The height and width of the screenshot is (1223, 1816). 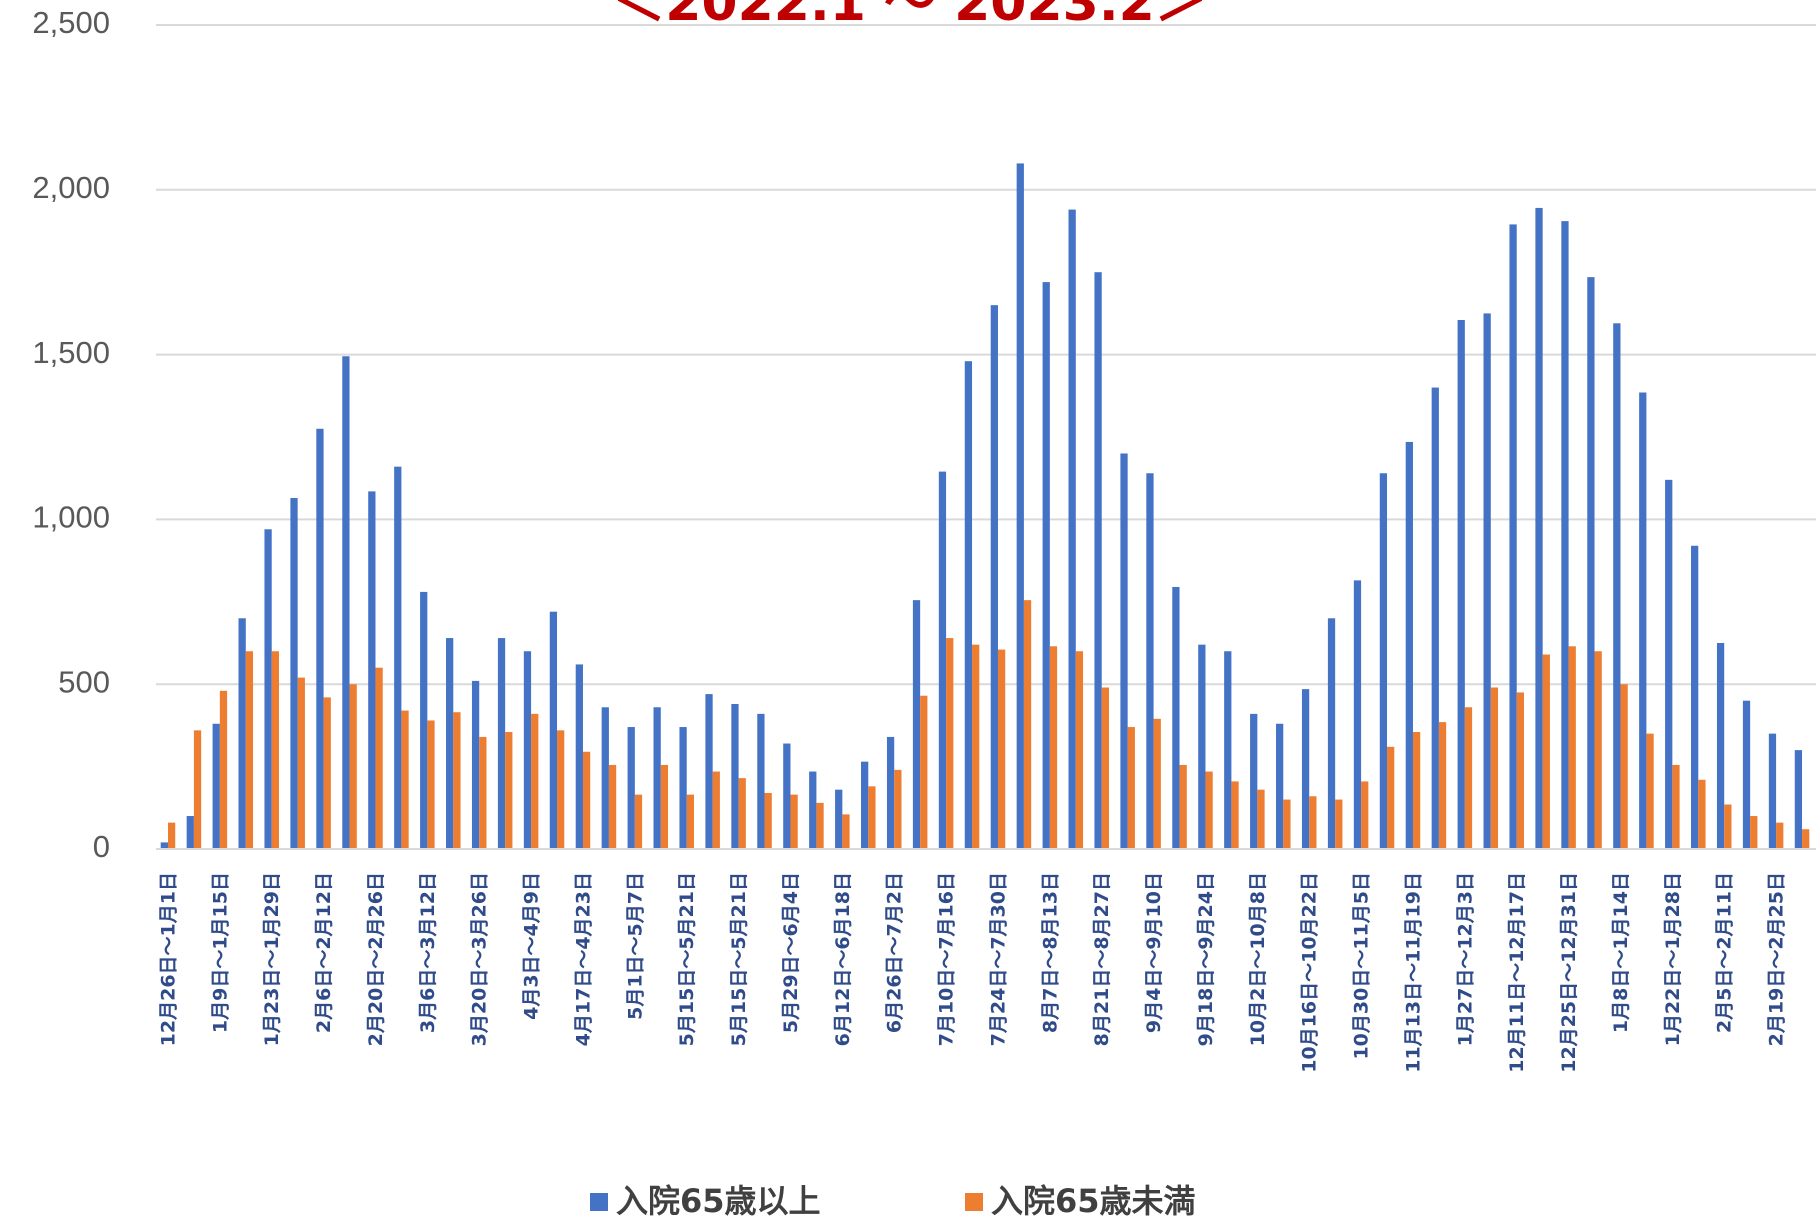 I want to click on x-tick-label: 2月19日～2月25日, so click(x=1777, y=959).